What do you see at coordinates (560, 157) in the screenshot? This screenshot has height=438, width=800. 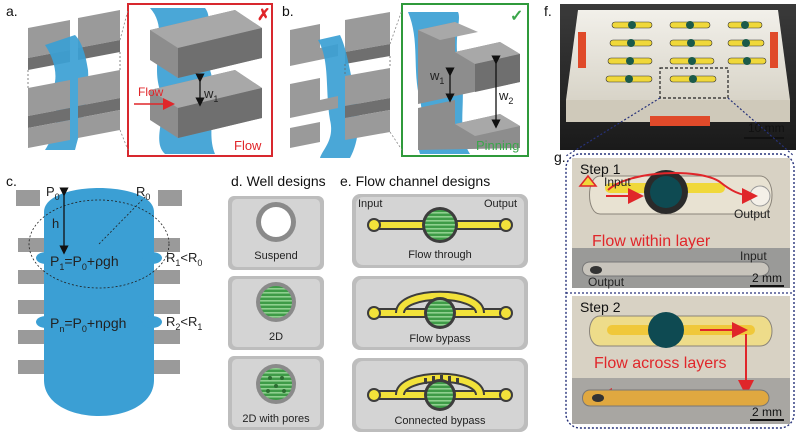 I see `panel-g-letter: g.` at bounding box center [560, 157].